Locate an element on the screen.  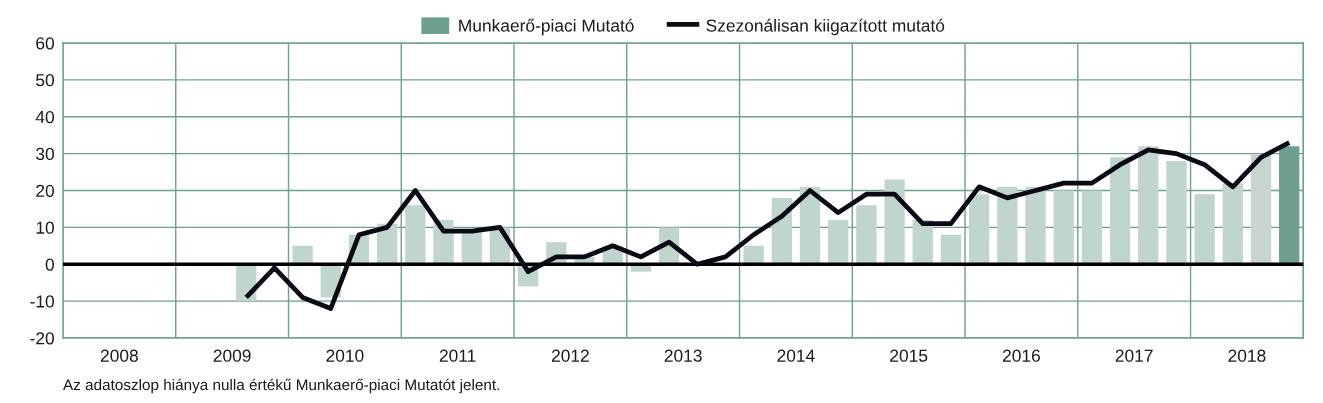
y-tick-label: 60 is located at coordinates (45, 43).